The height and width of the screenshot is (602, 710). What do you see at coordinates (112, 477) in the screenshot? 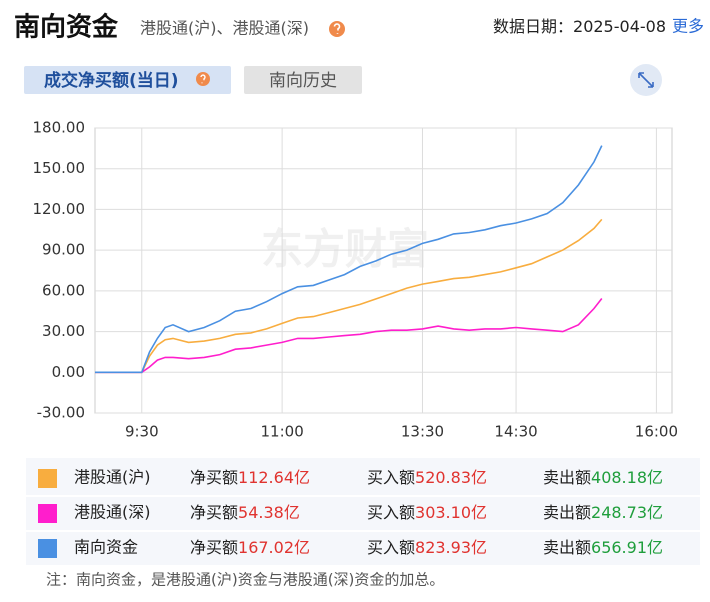
I see `legend-label: 港股通(沪)` at bounding box center [112, 477].